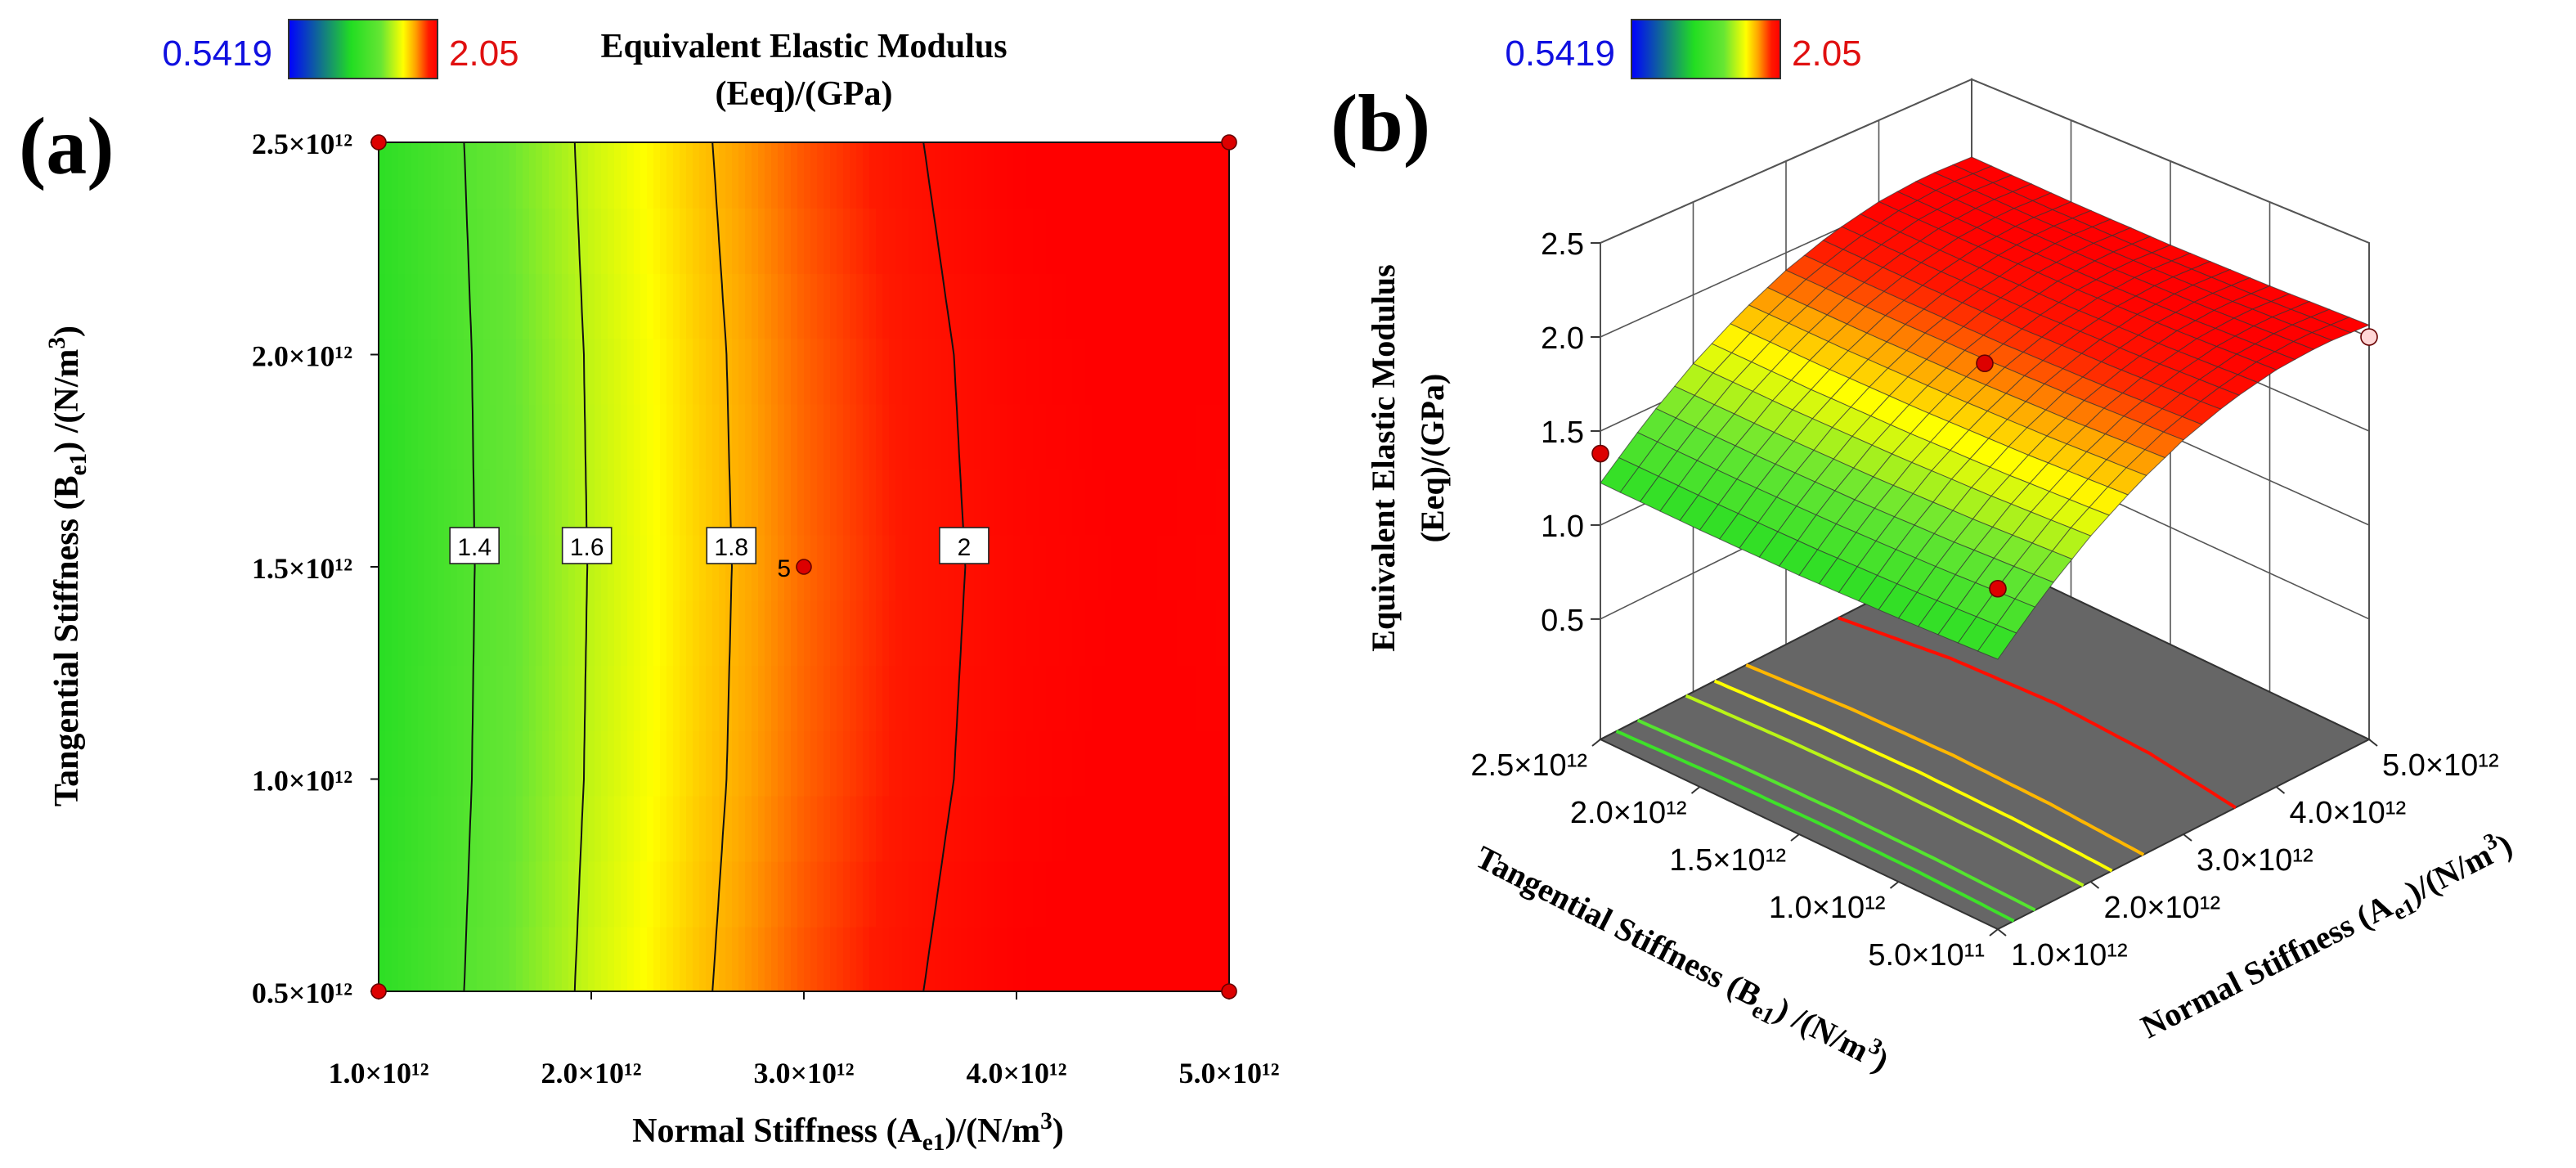 This screenshot has height=1168, width=2576. What do you see at coordinates (581, 567) in the screenshot?
I see `contour-line` at bounding box center [581, 567].